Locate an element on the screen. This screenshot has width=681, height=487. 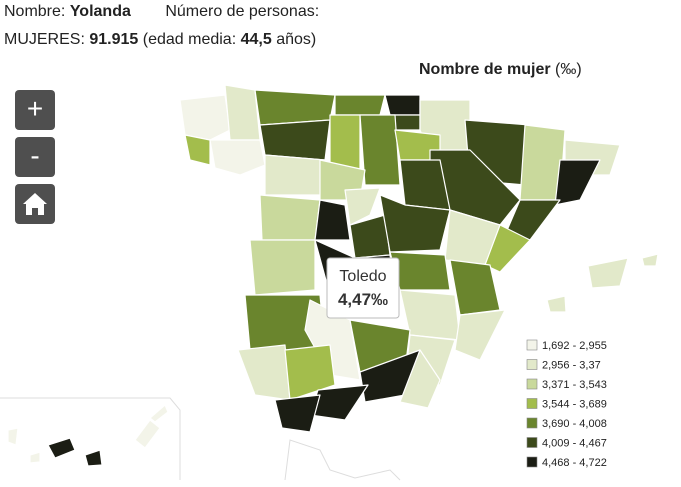
home-button is located at coordinates (35, 204).